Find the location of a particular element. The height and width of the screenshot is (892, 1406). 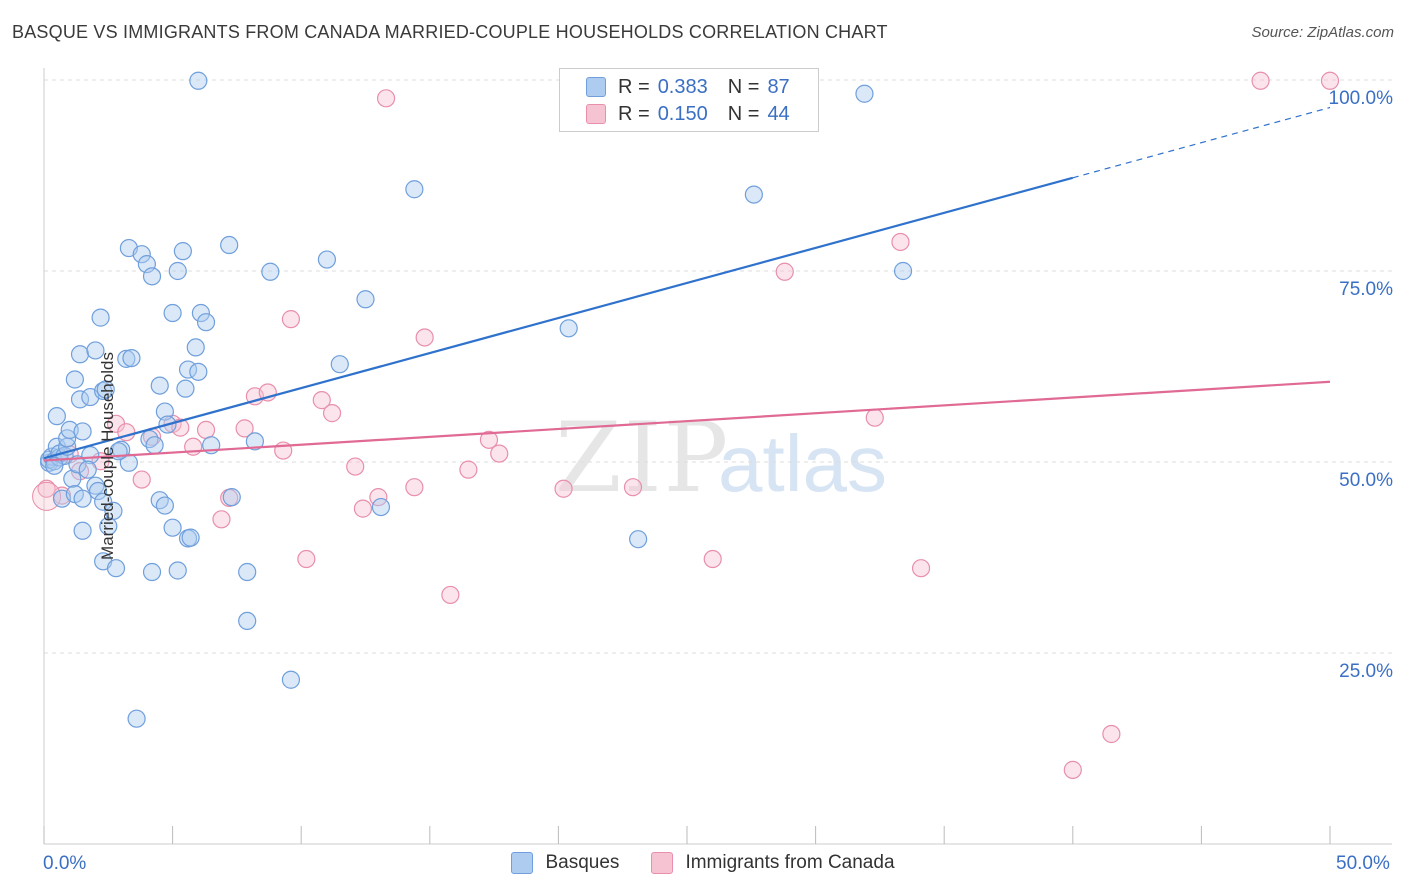

legend-row-canada: R = 0.150 N = 44 is located at coordinates (688, 114).